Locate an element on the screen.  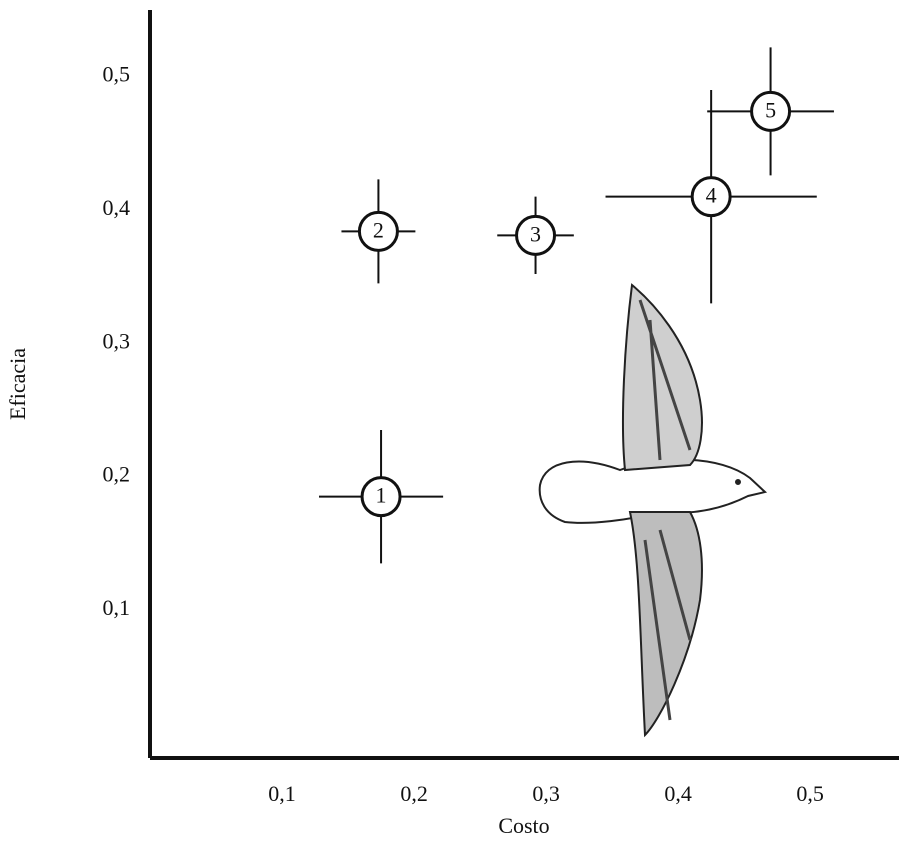
point-label: 2 is located at coordinates (378, 229).